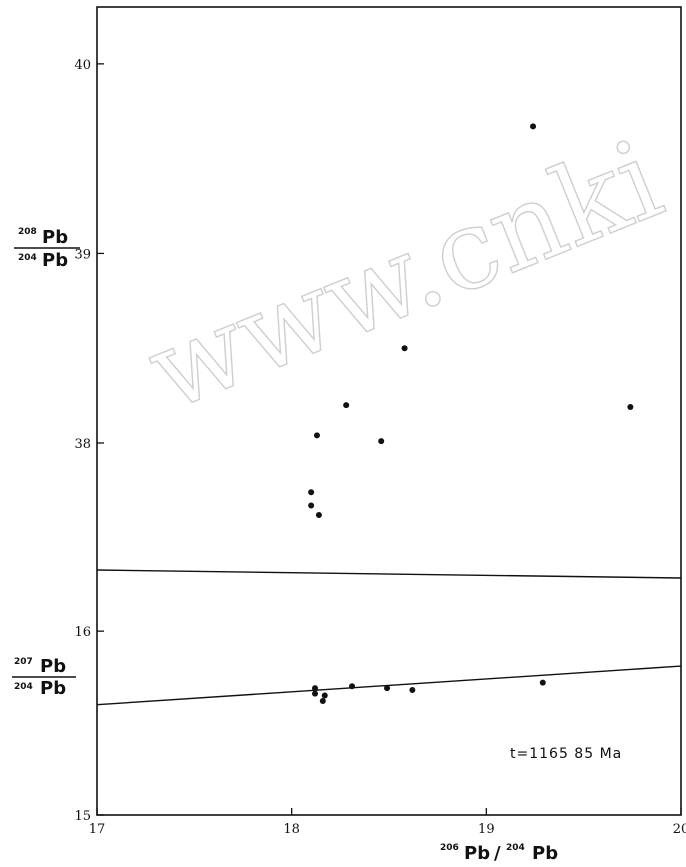 The height and width of the screenshot is (867, 686). I want to click on svg-text: 206, so click(449, 848).